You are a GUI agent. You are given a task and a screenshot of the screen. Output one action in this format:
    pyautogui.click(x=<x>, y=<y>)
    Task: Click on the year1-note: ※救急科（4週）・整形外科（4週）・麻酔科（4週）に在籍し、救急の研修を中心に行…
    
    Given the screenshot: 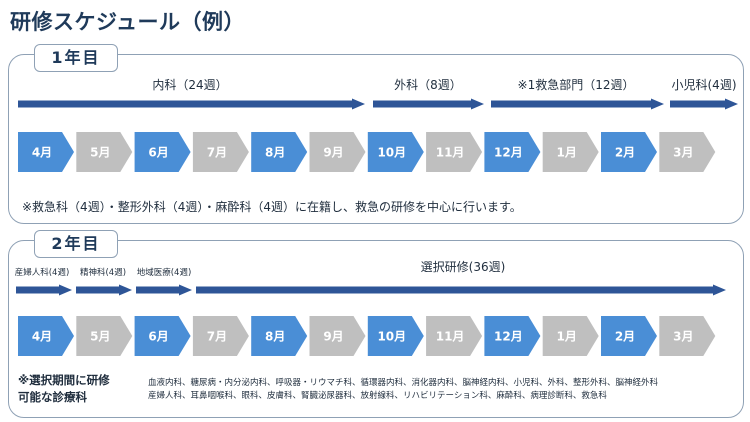 What is the action you would take?
    pyautogui.click(x=272, y=207)
    